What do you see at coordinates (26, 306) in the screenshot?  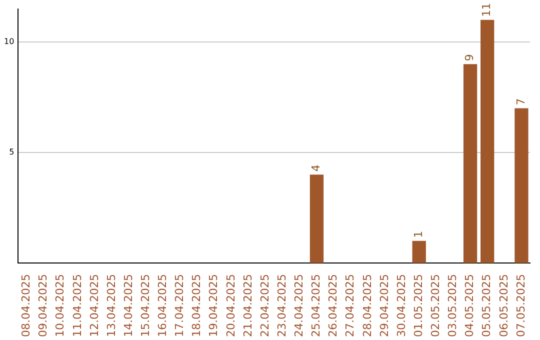 I see `x-tick-label: 08.04.2025` at bounding box center [26, 306].